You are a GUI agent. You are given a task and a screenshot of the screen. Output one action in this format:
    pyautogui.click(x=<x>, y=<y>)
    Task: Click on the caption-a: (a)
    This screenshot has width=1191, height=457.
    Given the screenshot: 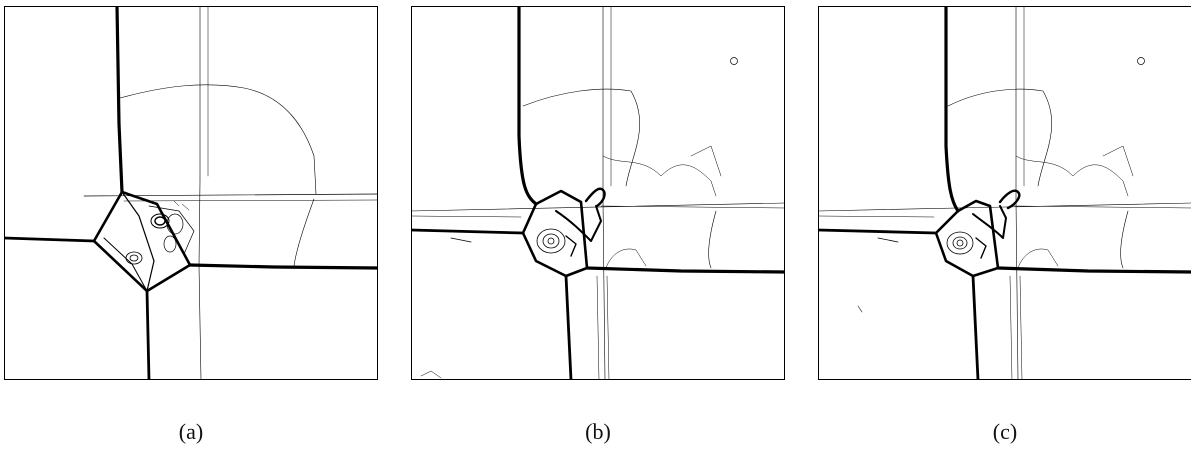 What is the action you would take?
    pyautogui.click(x=191, y=431)
    